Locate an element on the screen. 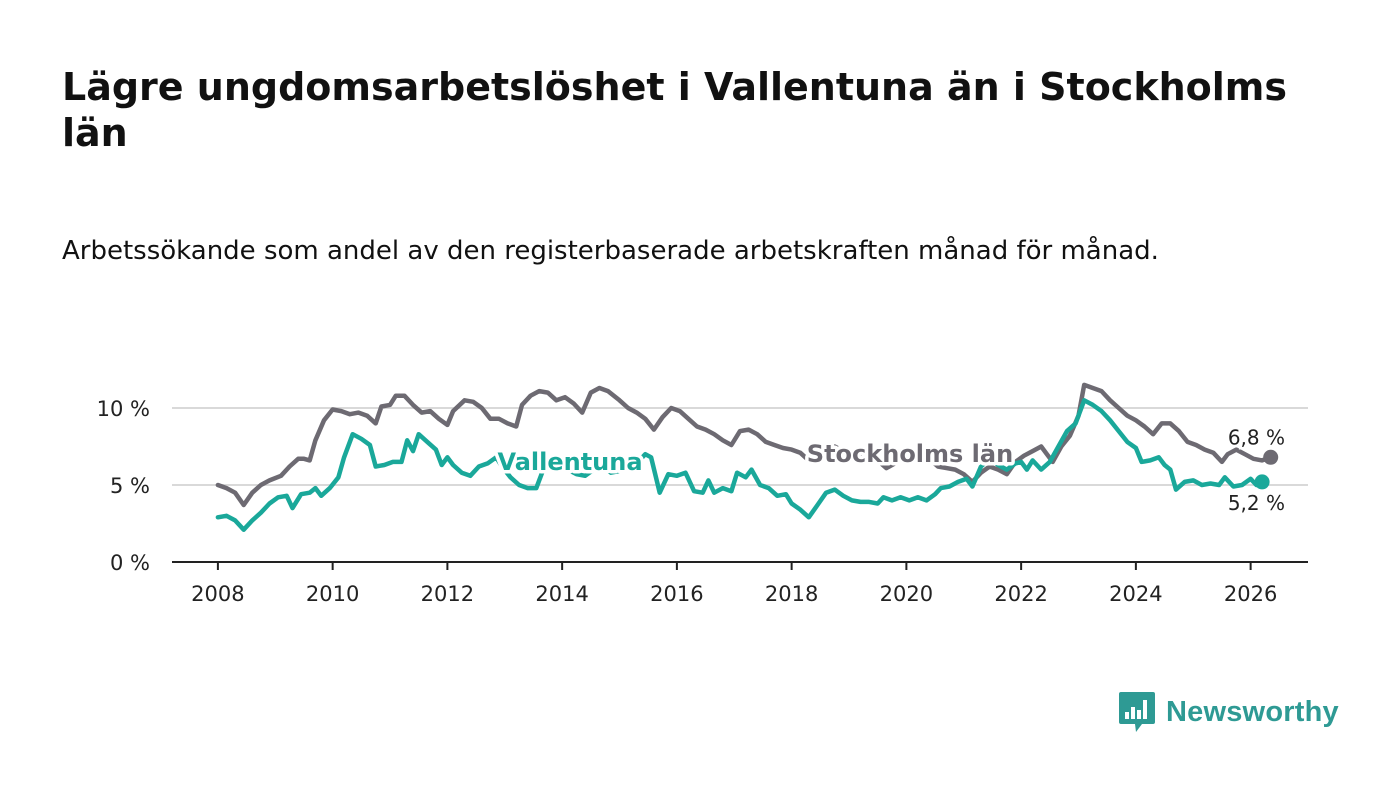  series-label-vallentuna: Vallentuna is located at coordinates (569, 462).